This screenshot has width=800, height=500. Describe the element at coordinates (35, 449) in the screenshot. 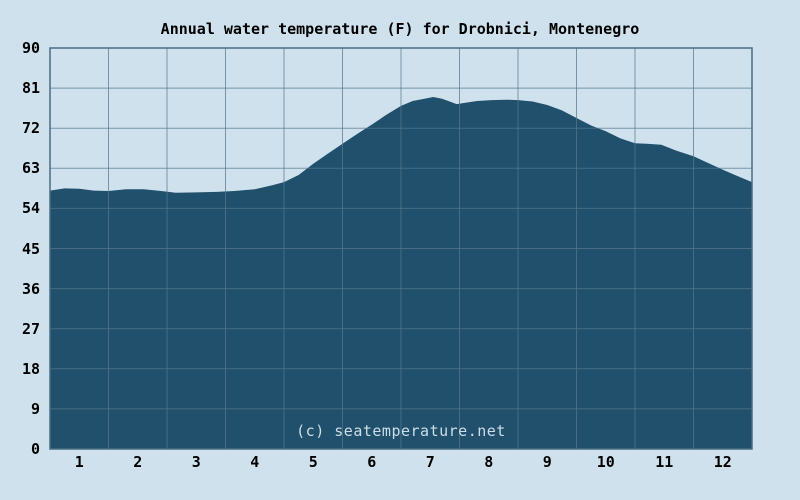

I see `y-tick-label: 0` at that location.